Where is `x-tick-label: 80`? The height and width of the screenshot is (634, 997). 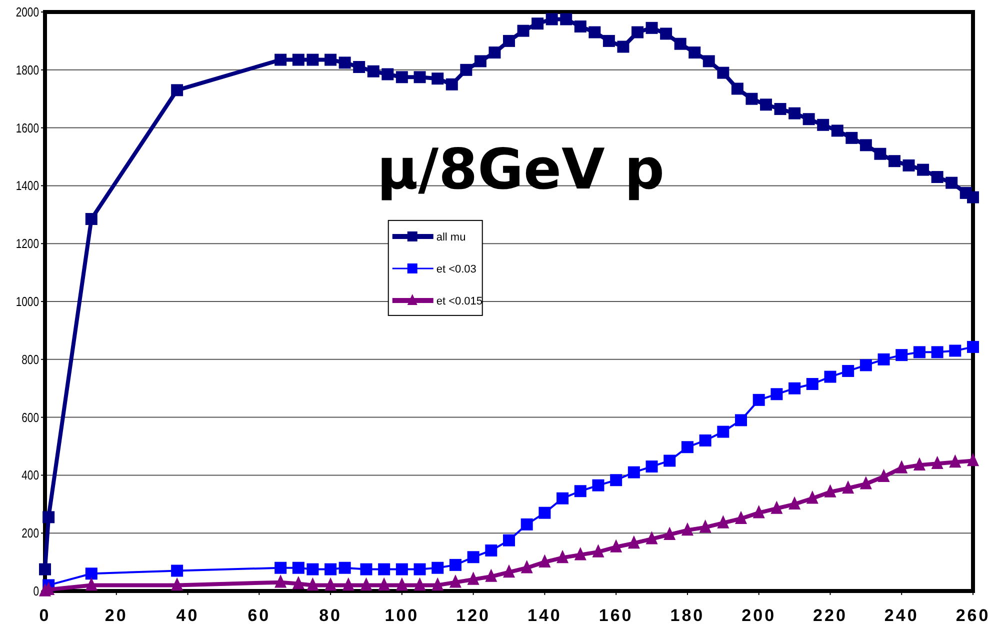 x-tick-label: 80 is located at coordinates (330, 615).